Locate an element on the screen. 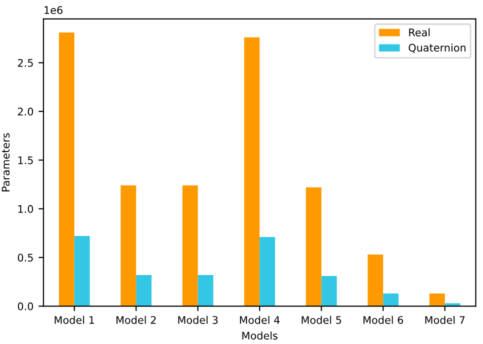 Image resolution: width=483 pixels, height=344 pixels. y-tick-label: 0.0 is located at coordinates (26, 306).